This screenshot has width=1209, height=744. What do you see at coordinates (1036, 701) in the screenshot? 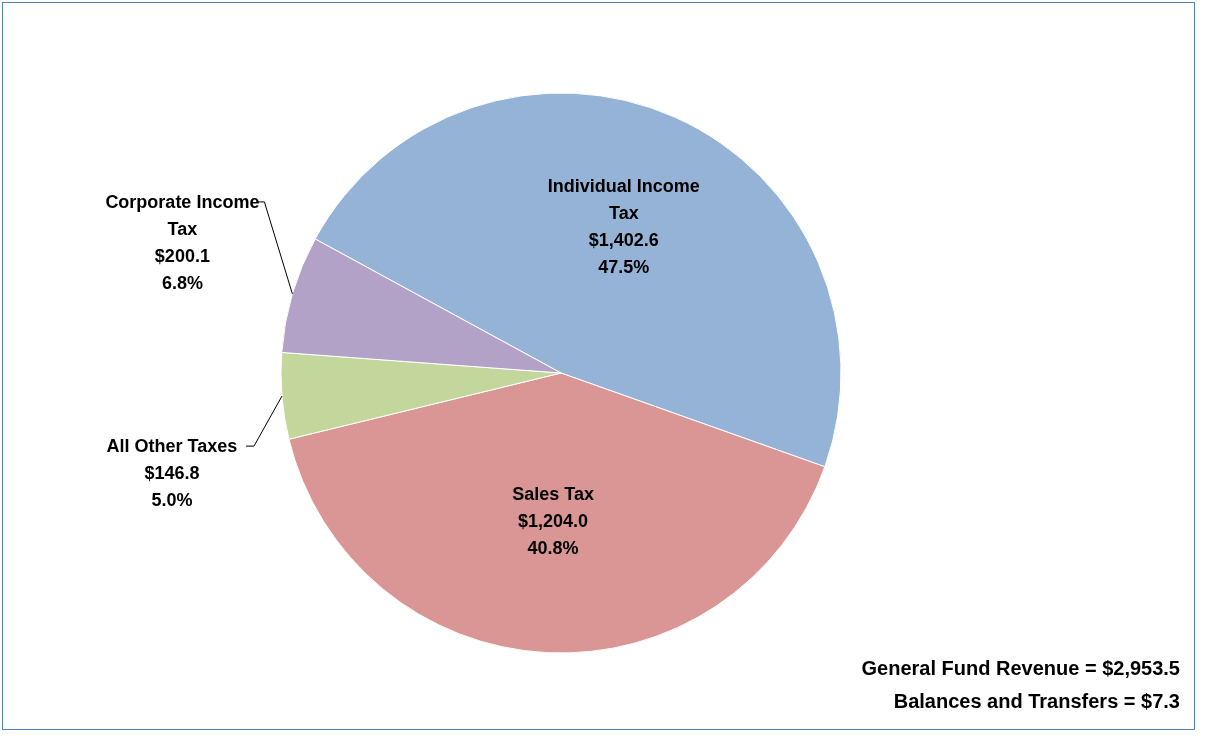
I see `text: Balances and Transfers = $7.3` at bounding box center [1036, 701].